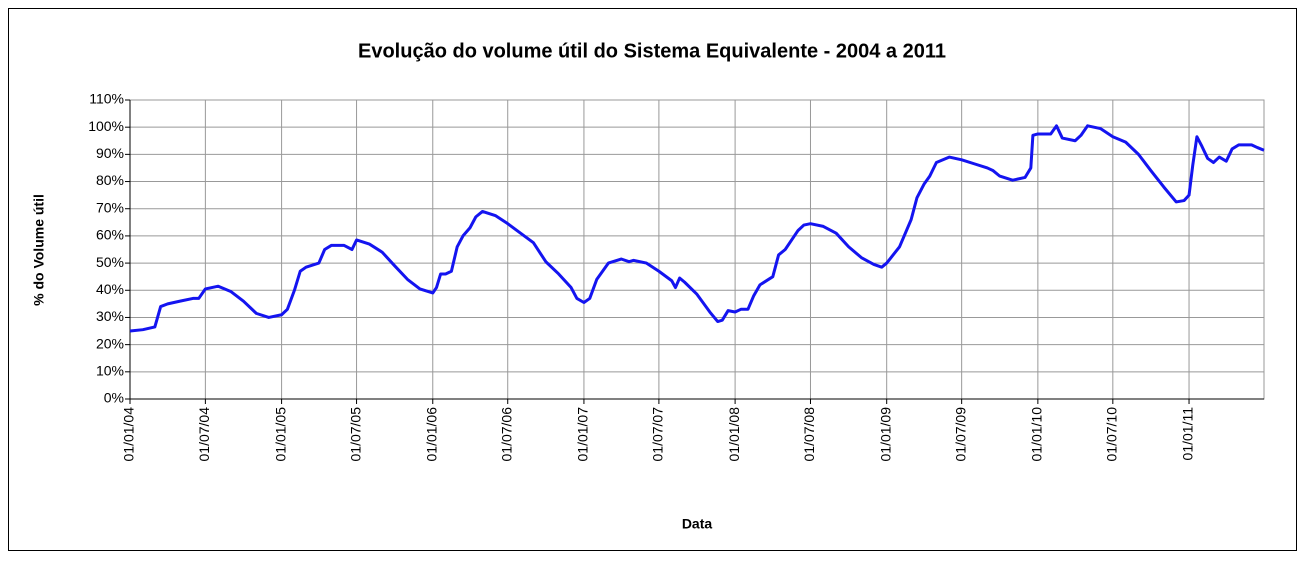  I want to click on y-tick-label: 50%, so click(110, 262).